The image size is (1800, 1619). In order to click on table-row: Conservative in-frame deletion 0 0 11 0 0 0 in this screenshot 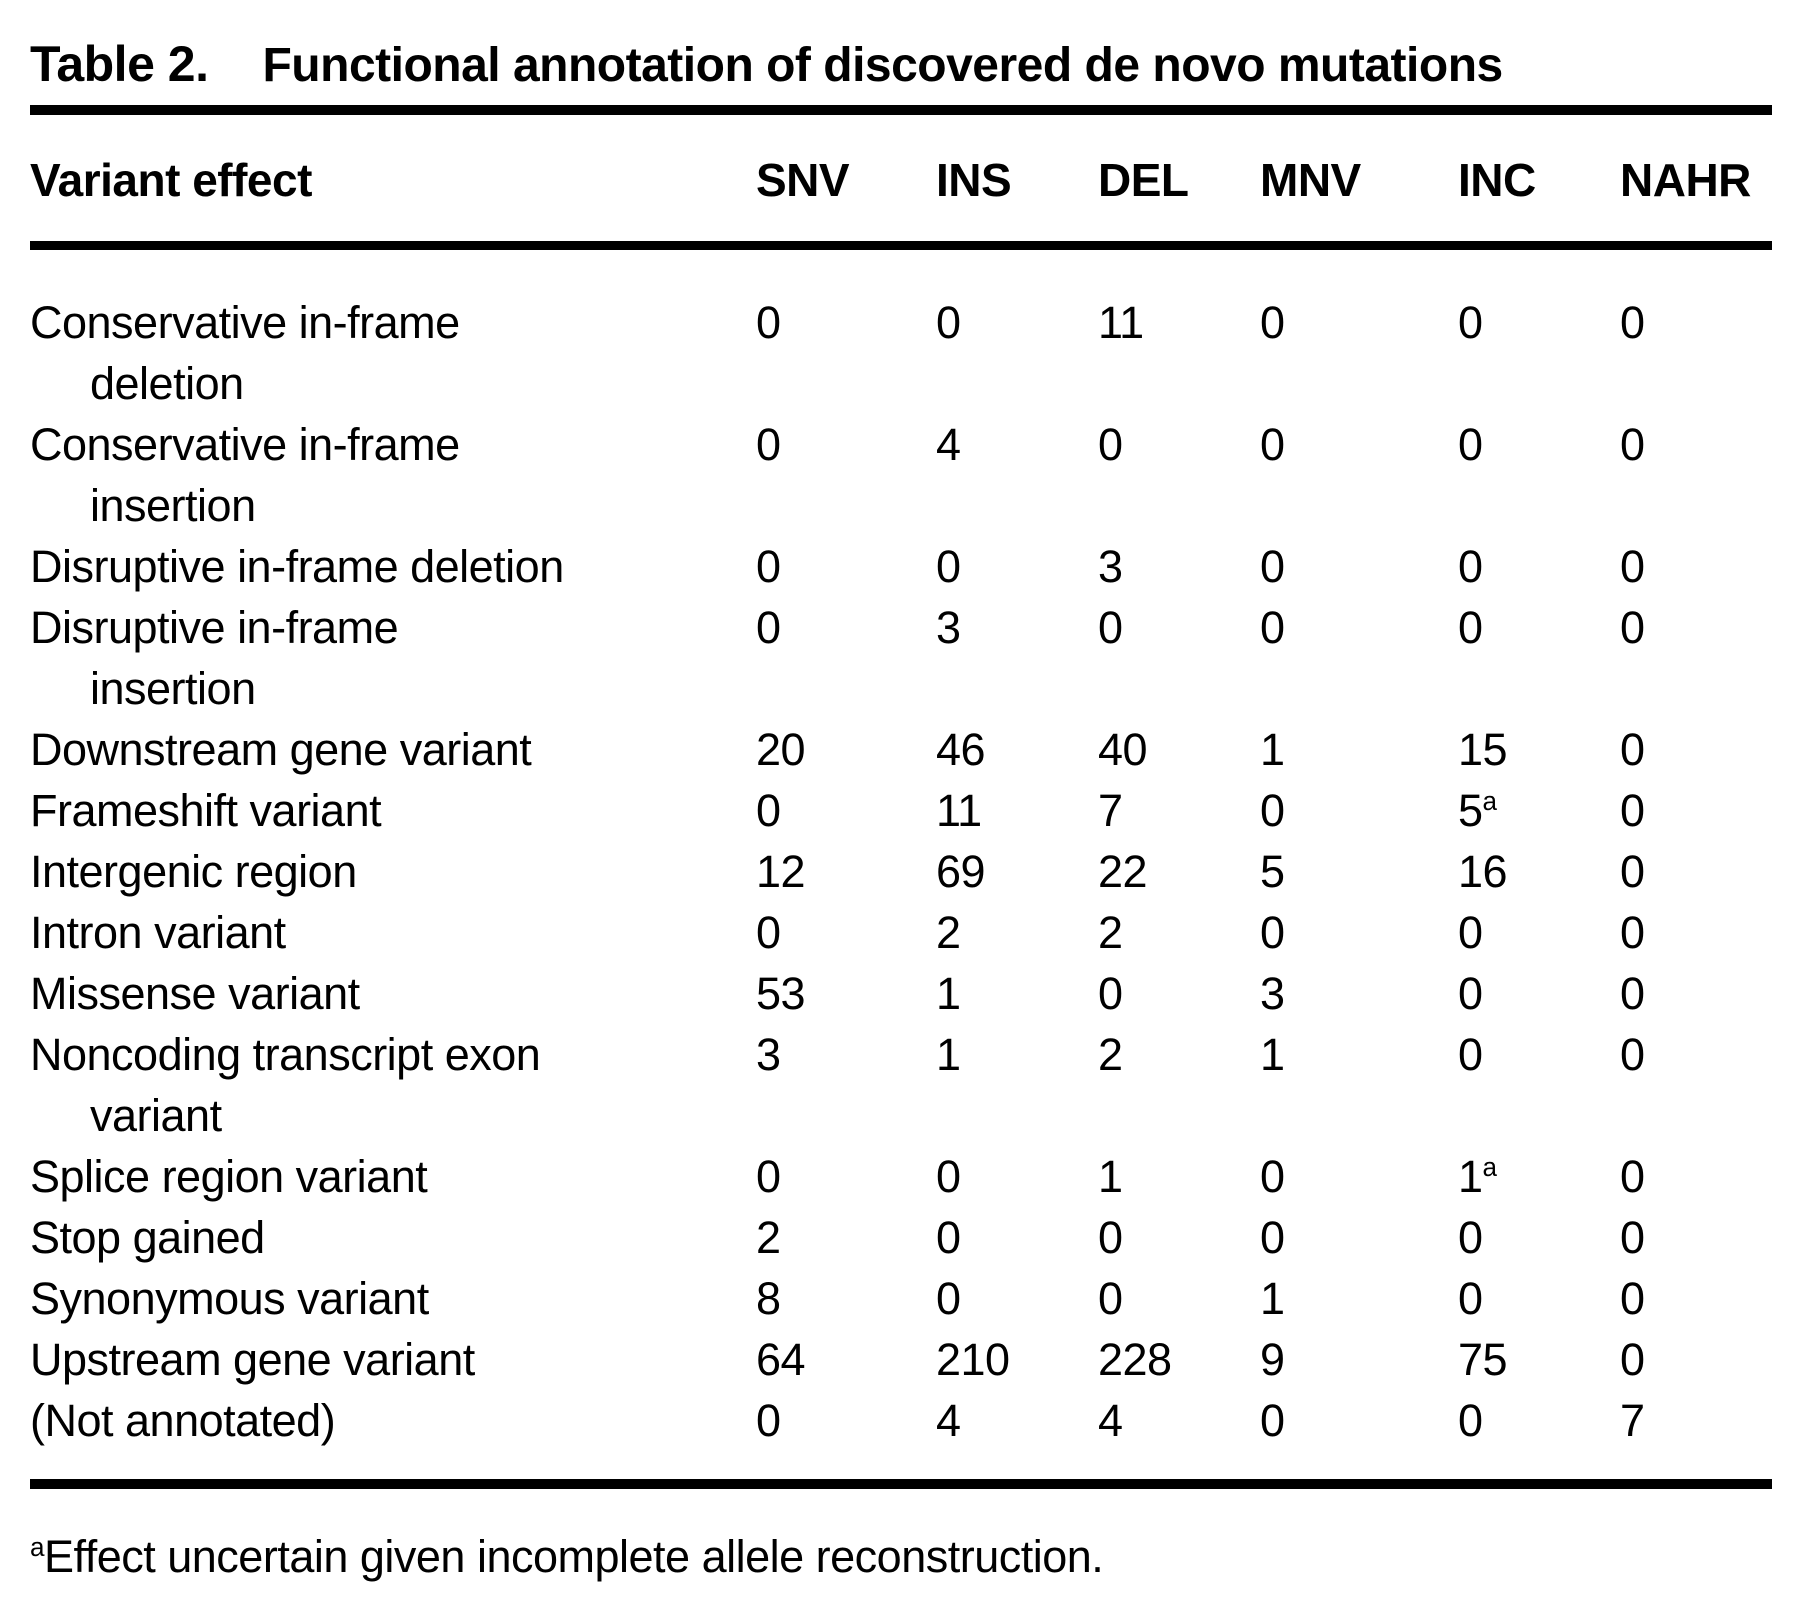, I will do `click(901, 330)`.